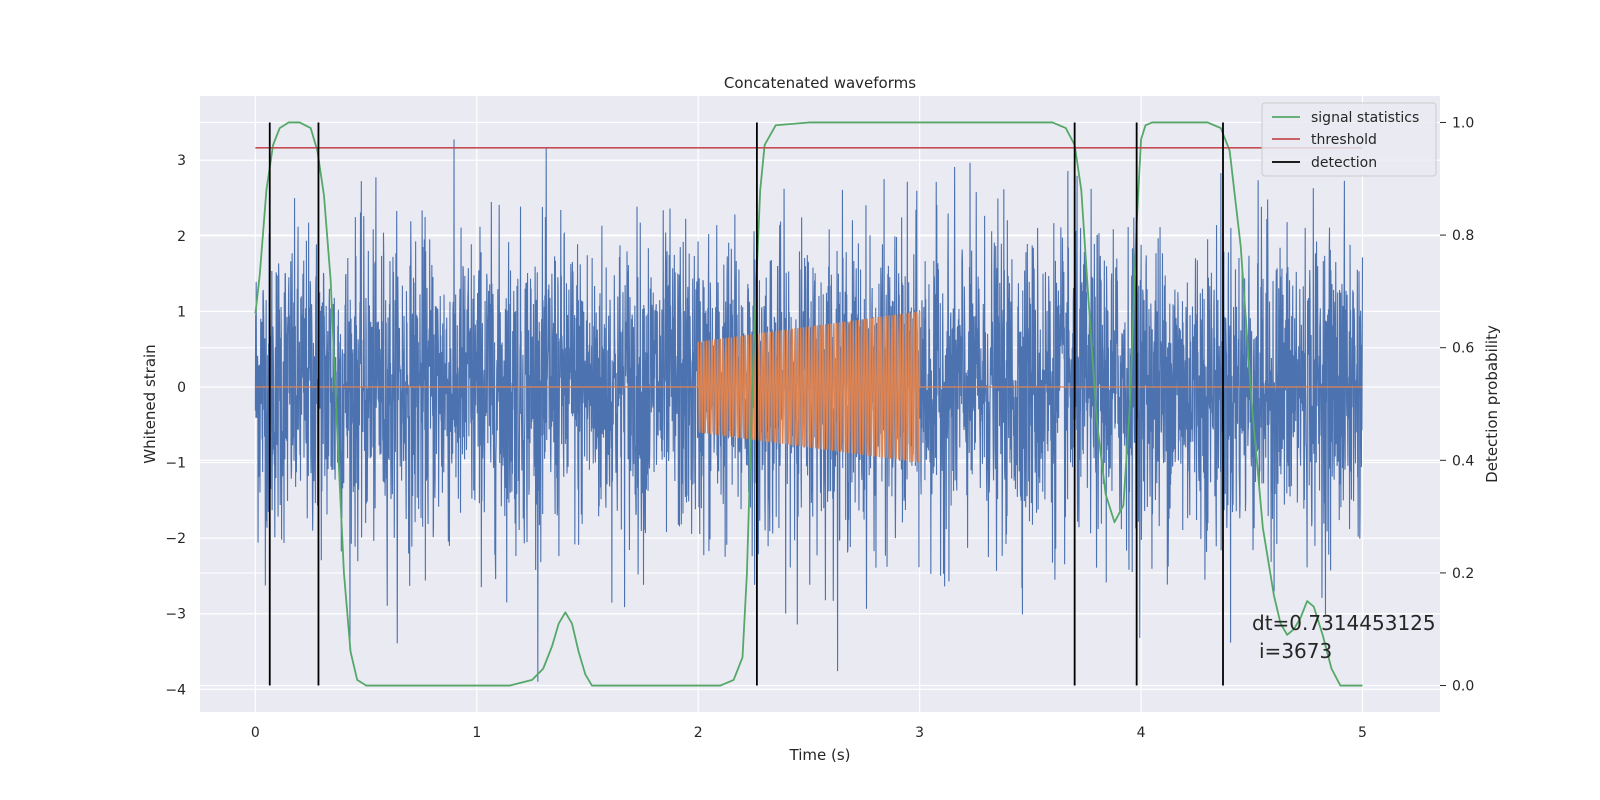 The width and height of the screenshot is (1600, 800). Describe the element at coordinates (175, 690) in the screenshot. I see `y-tick-label: −4` at that location.